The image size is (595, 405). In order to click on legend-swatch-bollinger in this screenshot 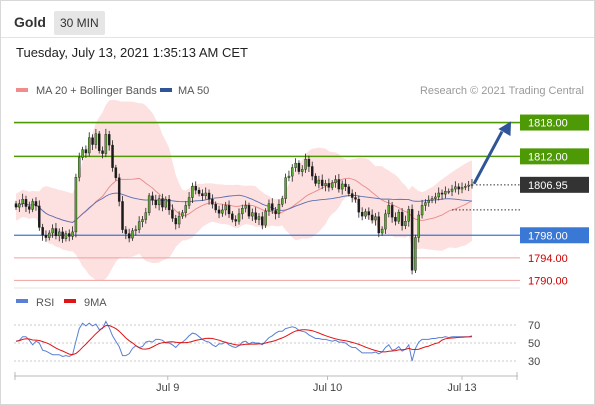, I will do `click(22, 90)`.